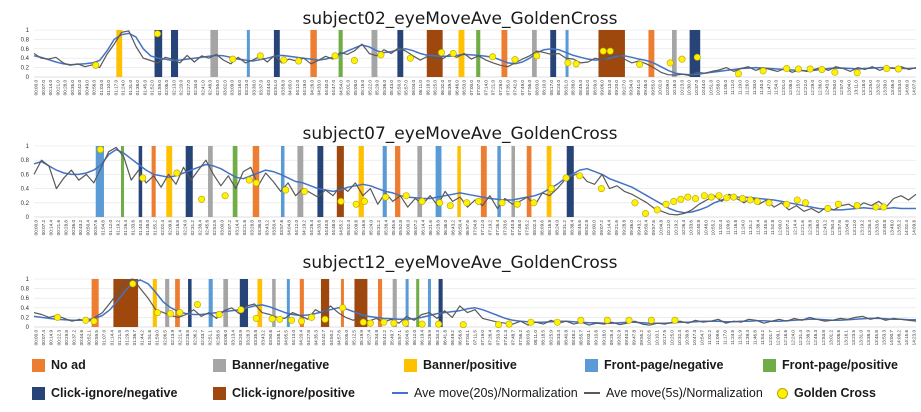 This screenshot has height=412, width=921. I want to click on x-tick-label: 06:04.6, so click(407, 338).